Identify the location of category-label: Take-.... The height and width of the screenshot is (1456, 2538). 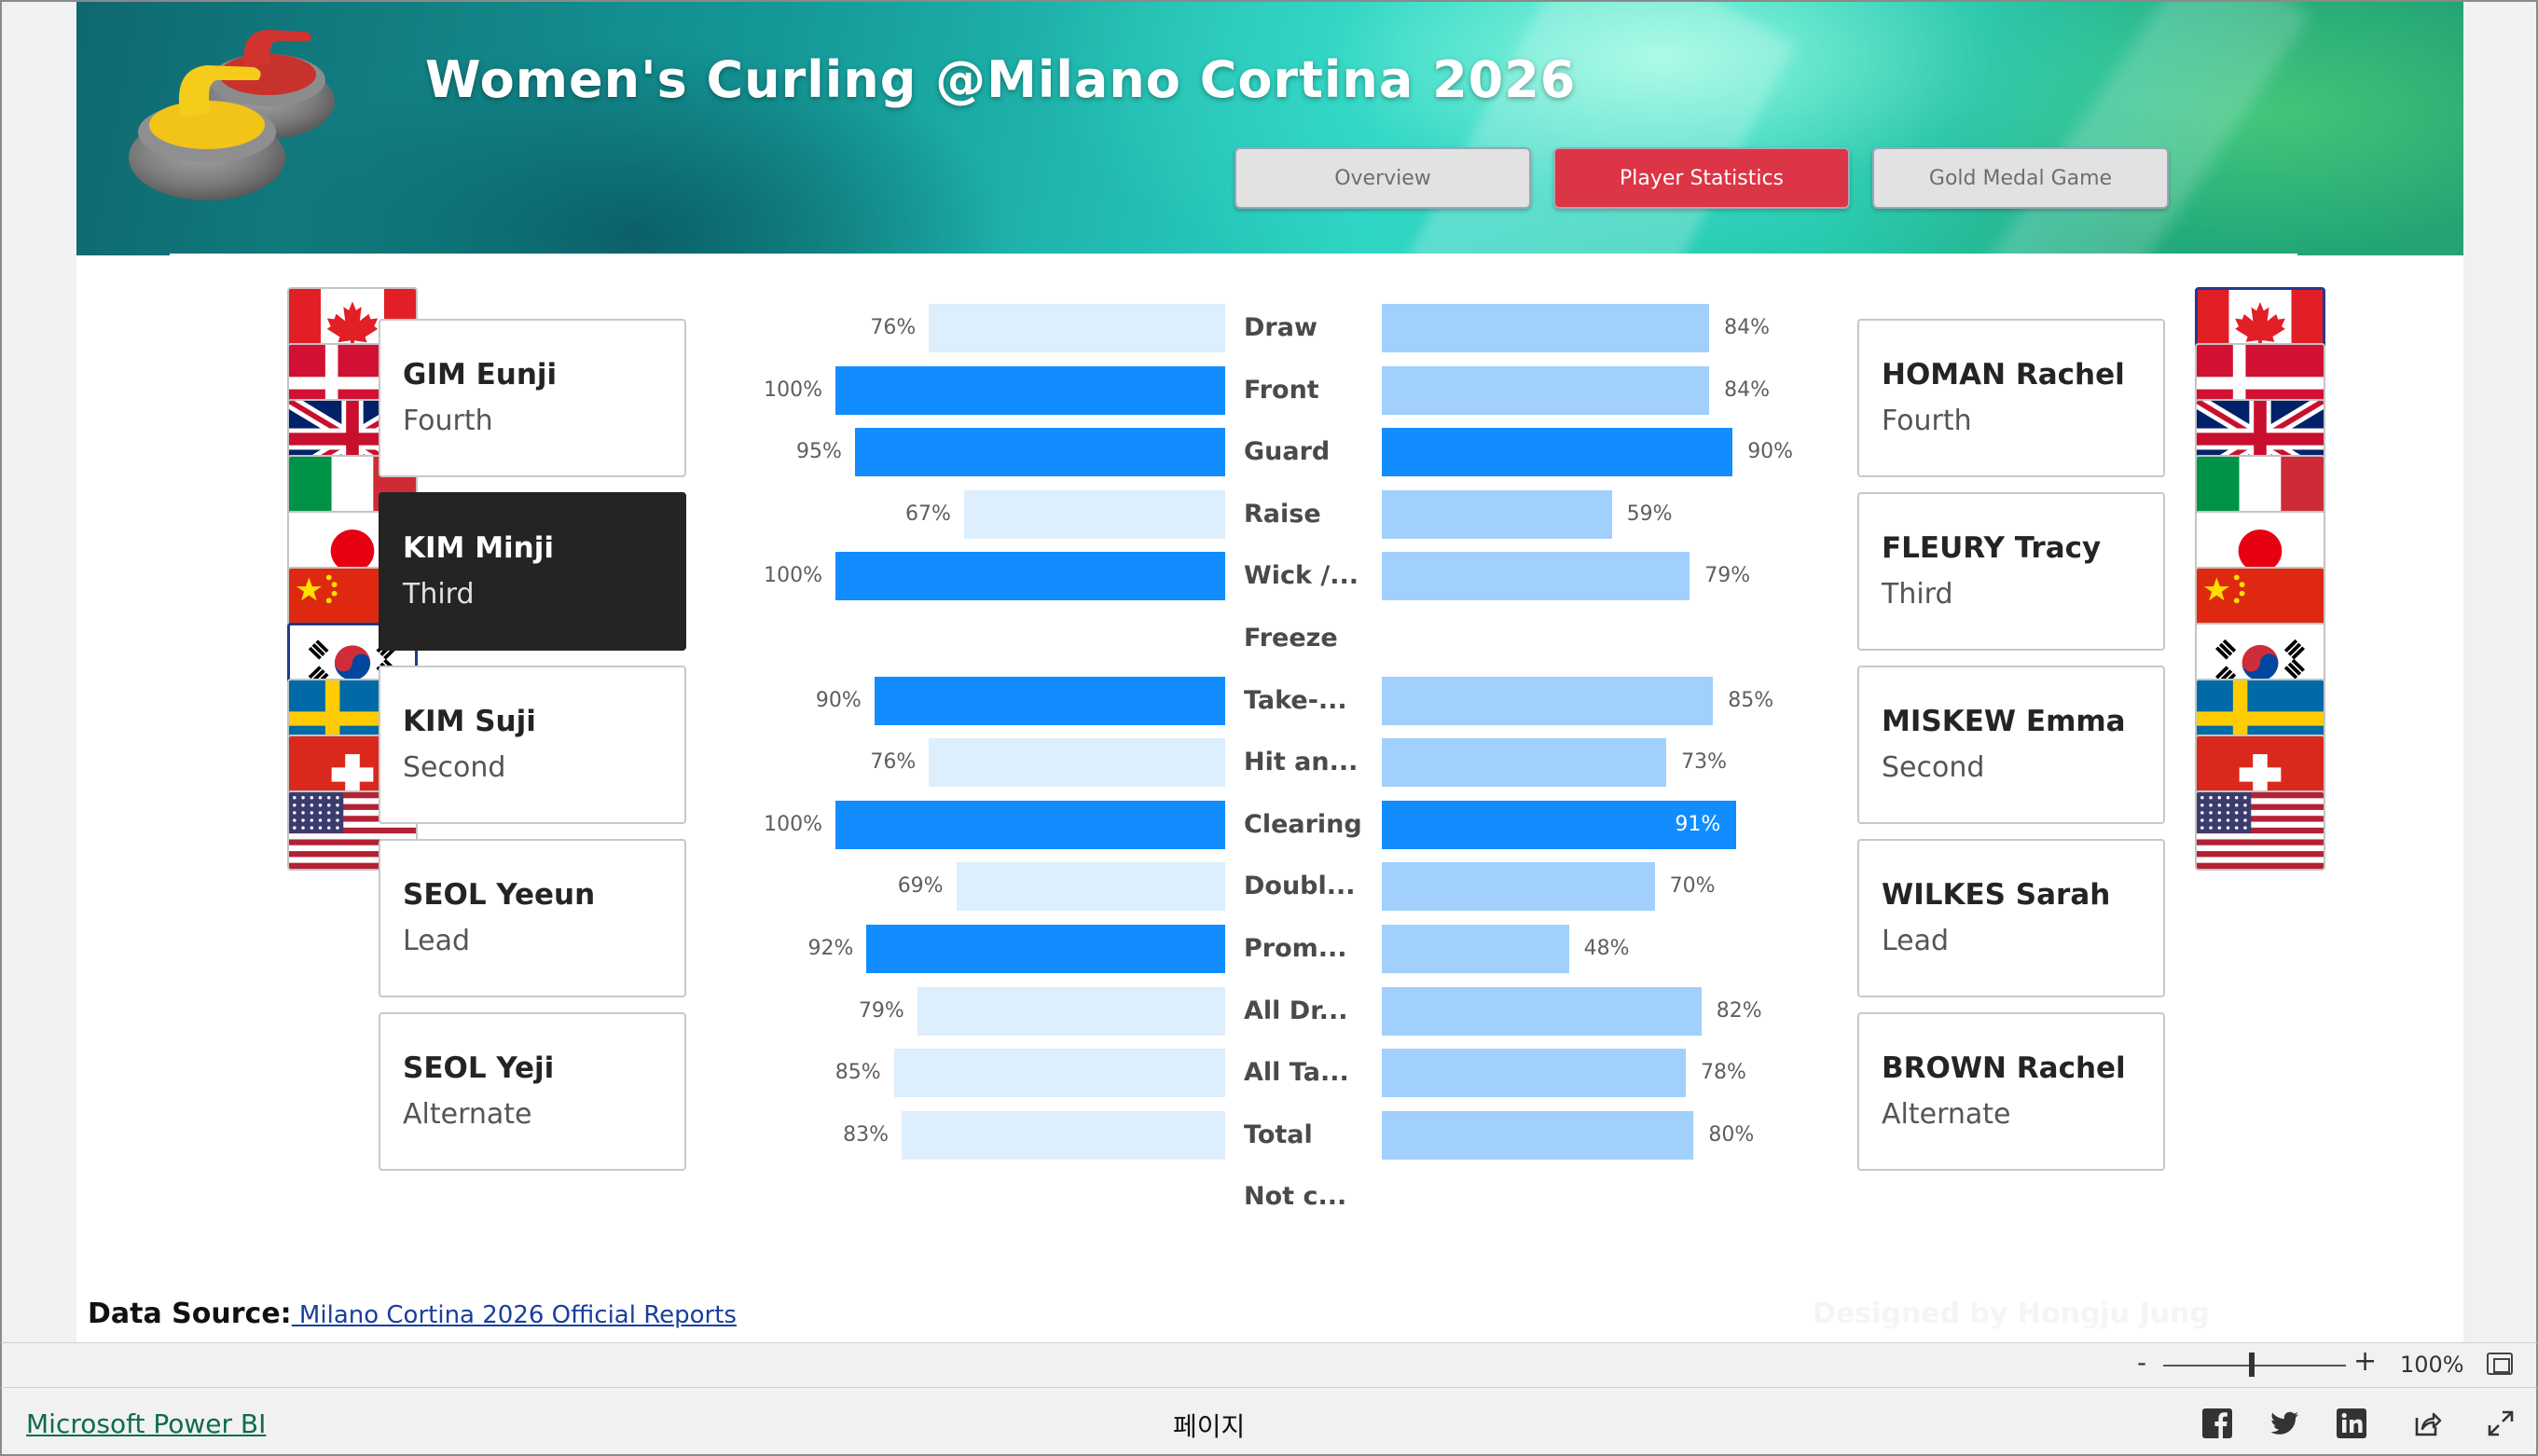
(1295, 700).